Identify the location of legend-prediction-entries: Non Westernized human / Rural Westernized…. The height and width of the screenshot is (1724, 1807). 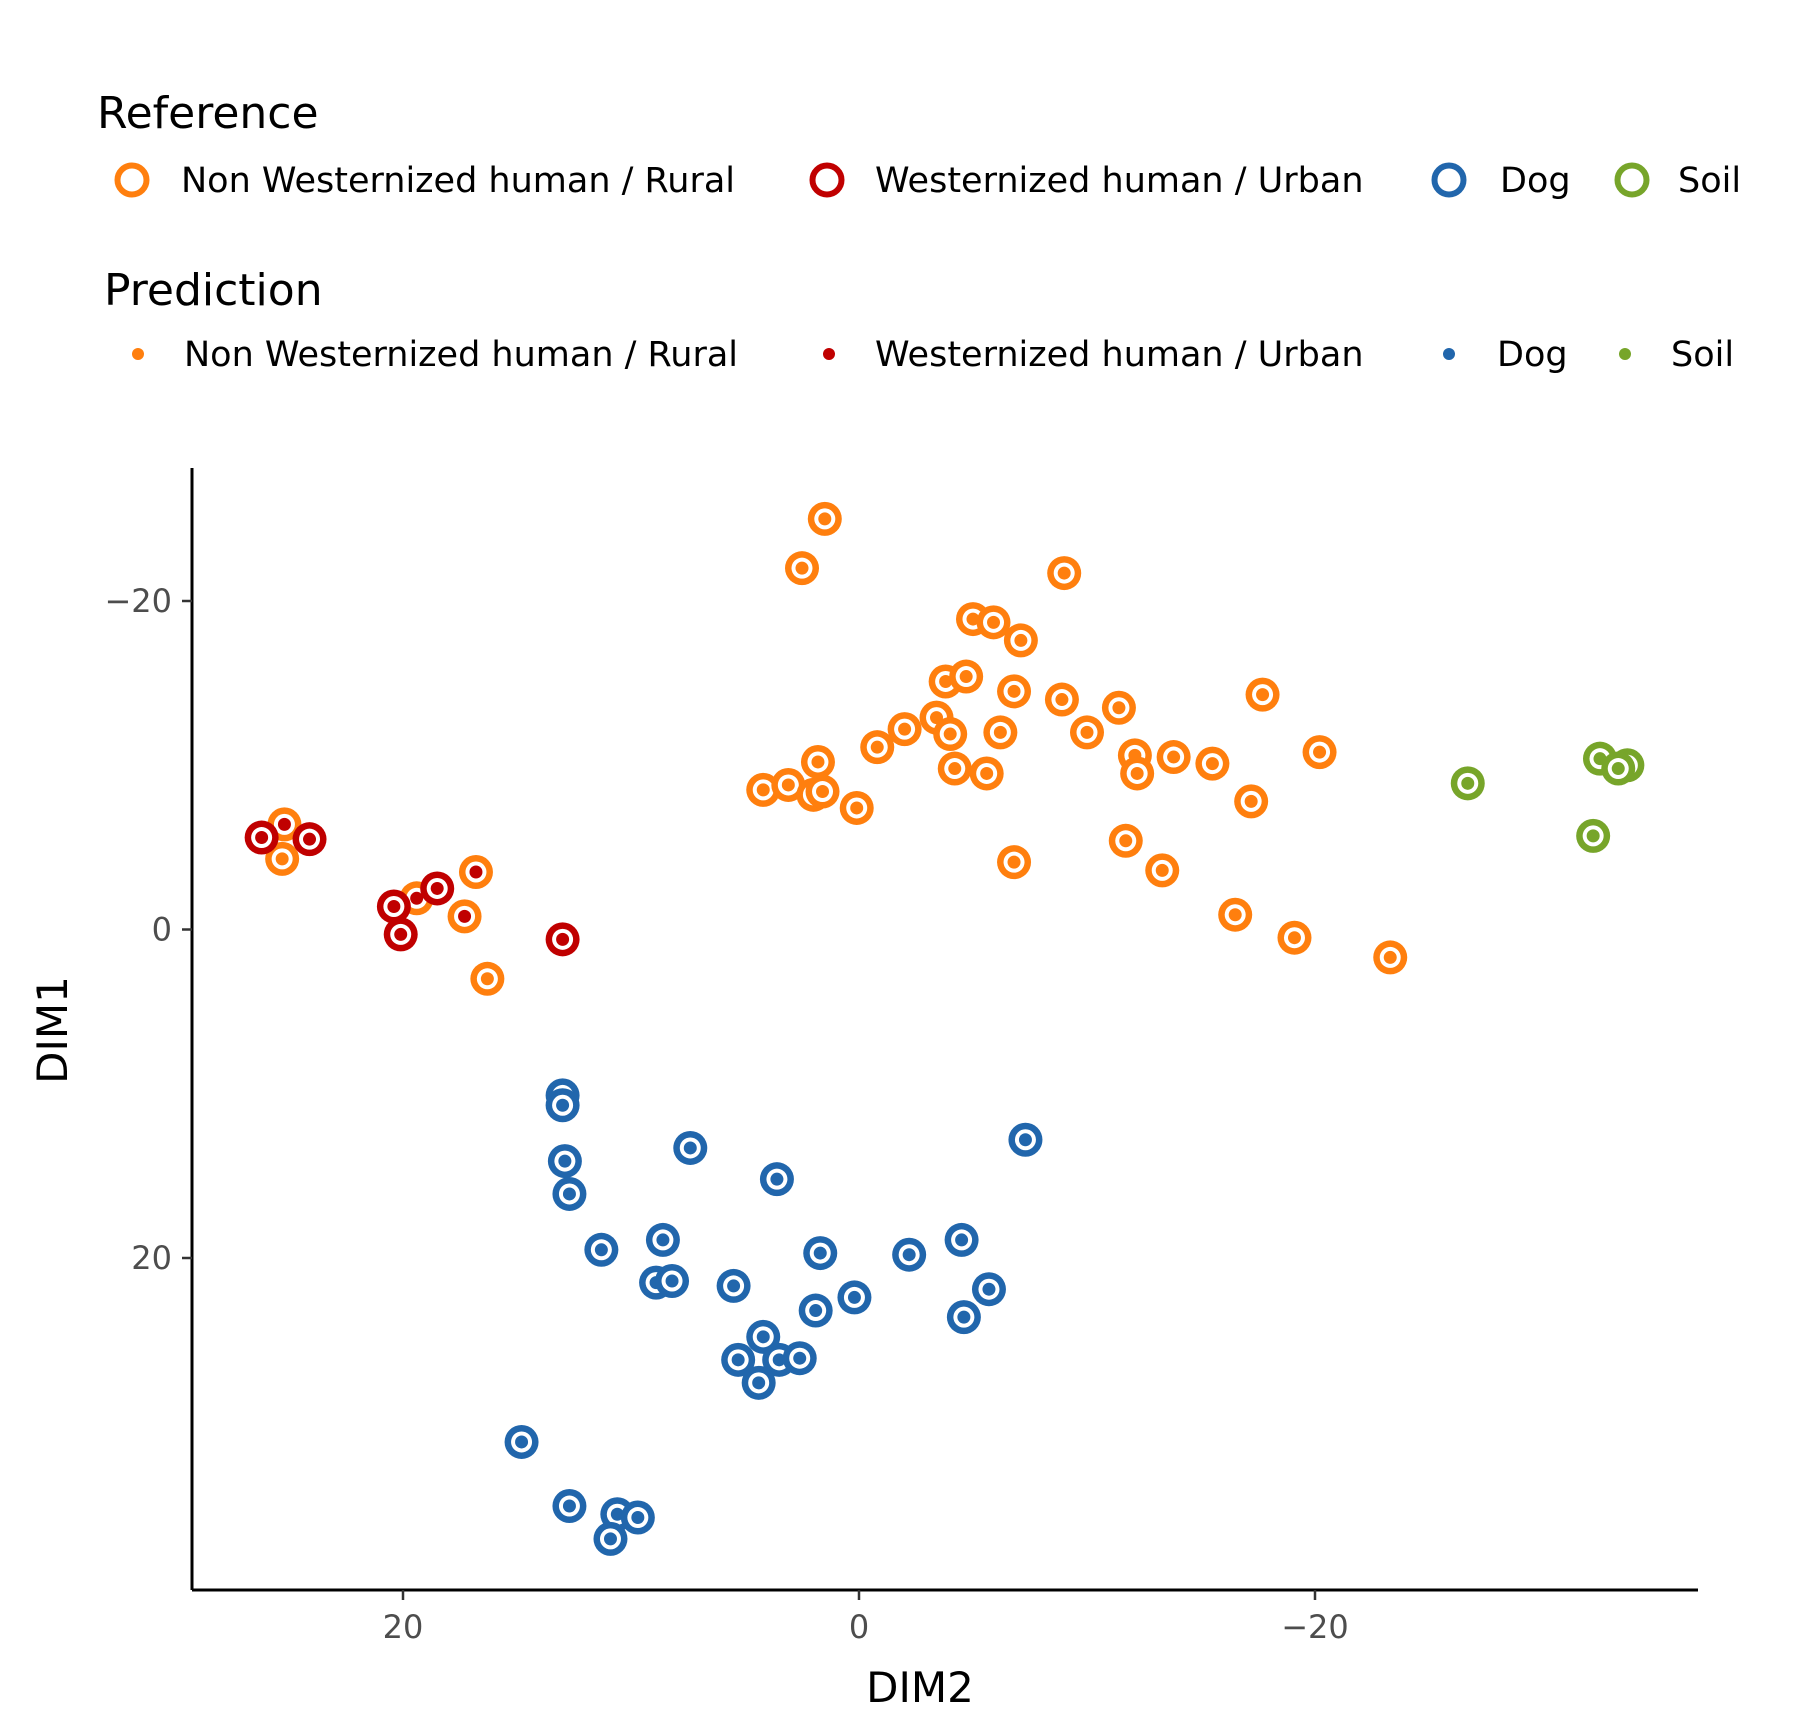
(933, 355).